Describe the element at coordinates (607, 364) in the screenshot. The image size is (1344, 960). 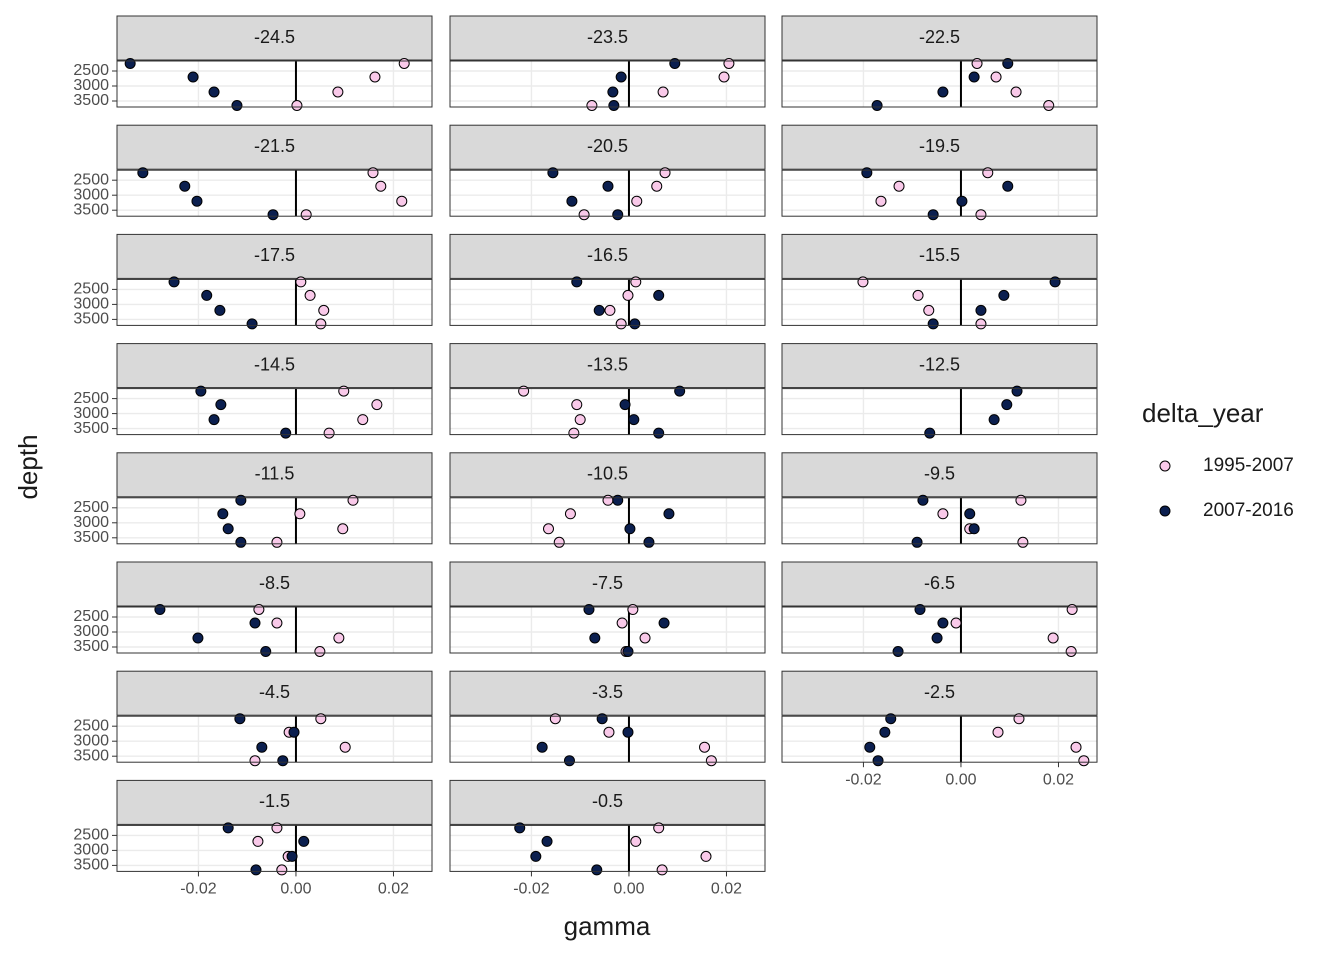
I see `strip-label: -13.5` at that location.